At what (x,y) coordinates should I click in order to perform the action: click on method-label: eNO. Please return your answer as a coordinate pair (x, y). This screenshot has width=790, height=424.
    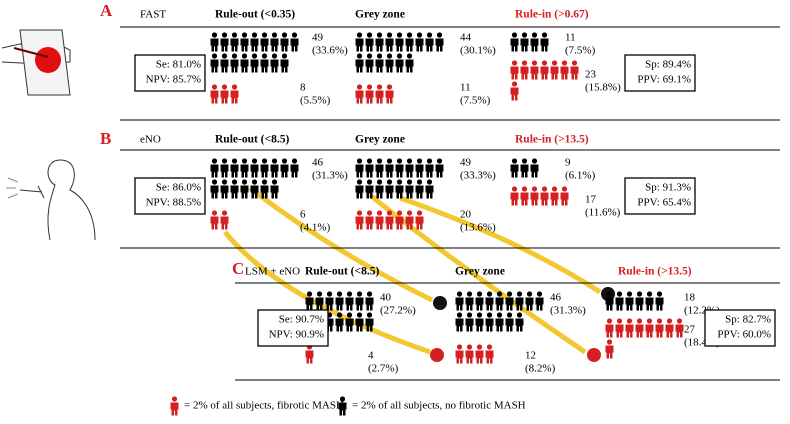
    Looking at the image, I should click on (150, 140).